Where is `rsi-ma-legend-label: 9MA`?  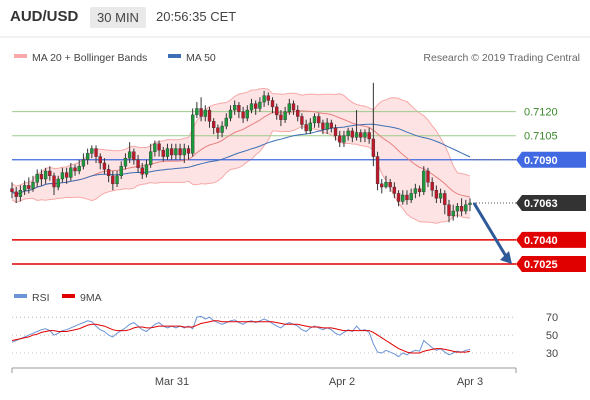 rsi-ma-legend-label: 9MA is located at coordinates (91, 298).